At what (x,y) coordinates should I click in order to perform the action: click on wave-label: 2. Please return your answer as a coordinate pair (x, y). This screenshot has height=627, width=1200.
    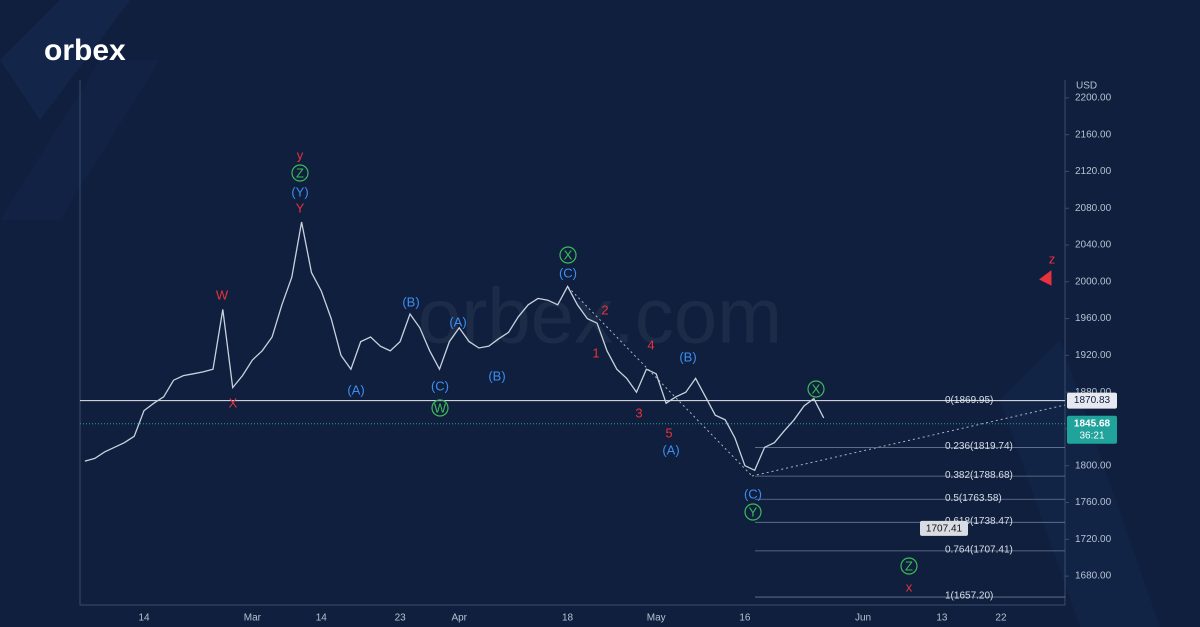
    Looking at the image, I should click on (604, 309).